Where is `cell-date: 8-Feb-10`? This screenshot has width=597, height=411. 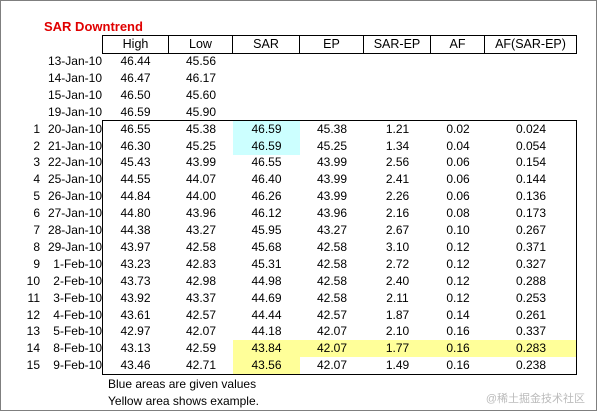 cell-date: 8-Feb-10 is located at coordinates (77, 348).